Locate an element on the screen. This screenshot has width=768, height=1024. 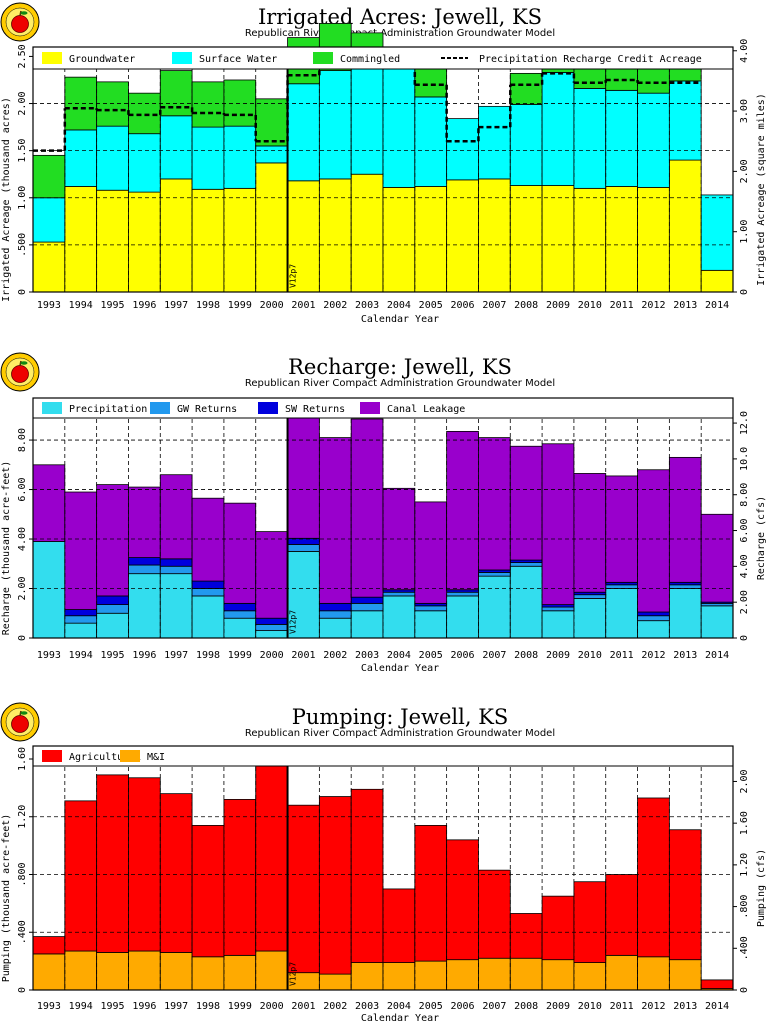
xtick-label: 2002 is located at coordinates (335, 1006).